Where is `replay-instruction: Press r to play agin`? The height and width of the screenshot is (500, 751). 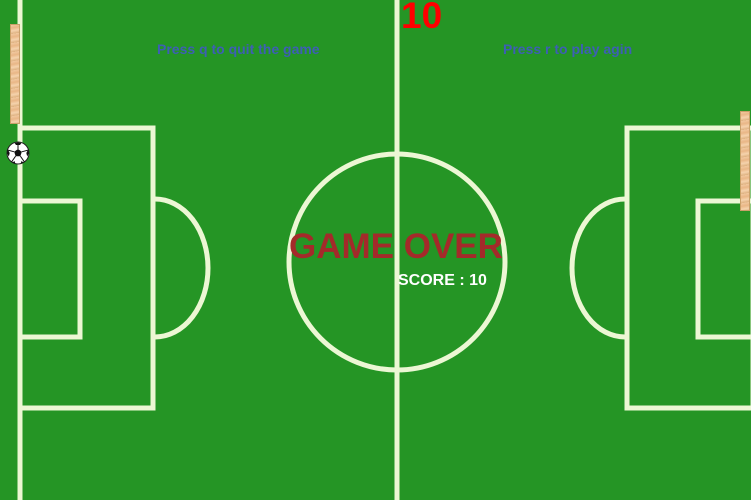
replay-instruction: Press r to play agin is located at coordinates (568, 49).